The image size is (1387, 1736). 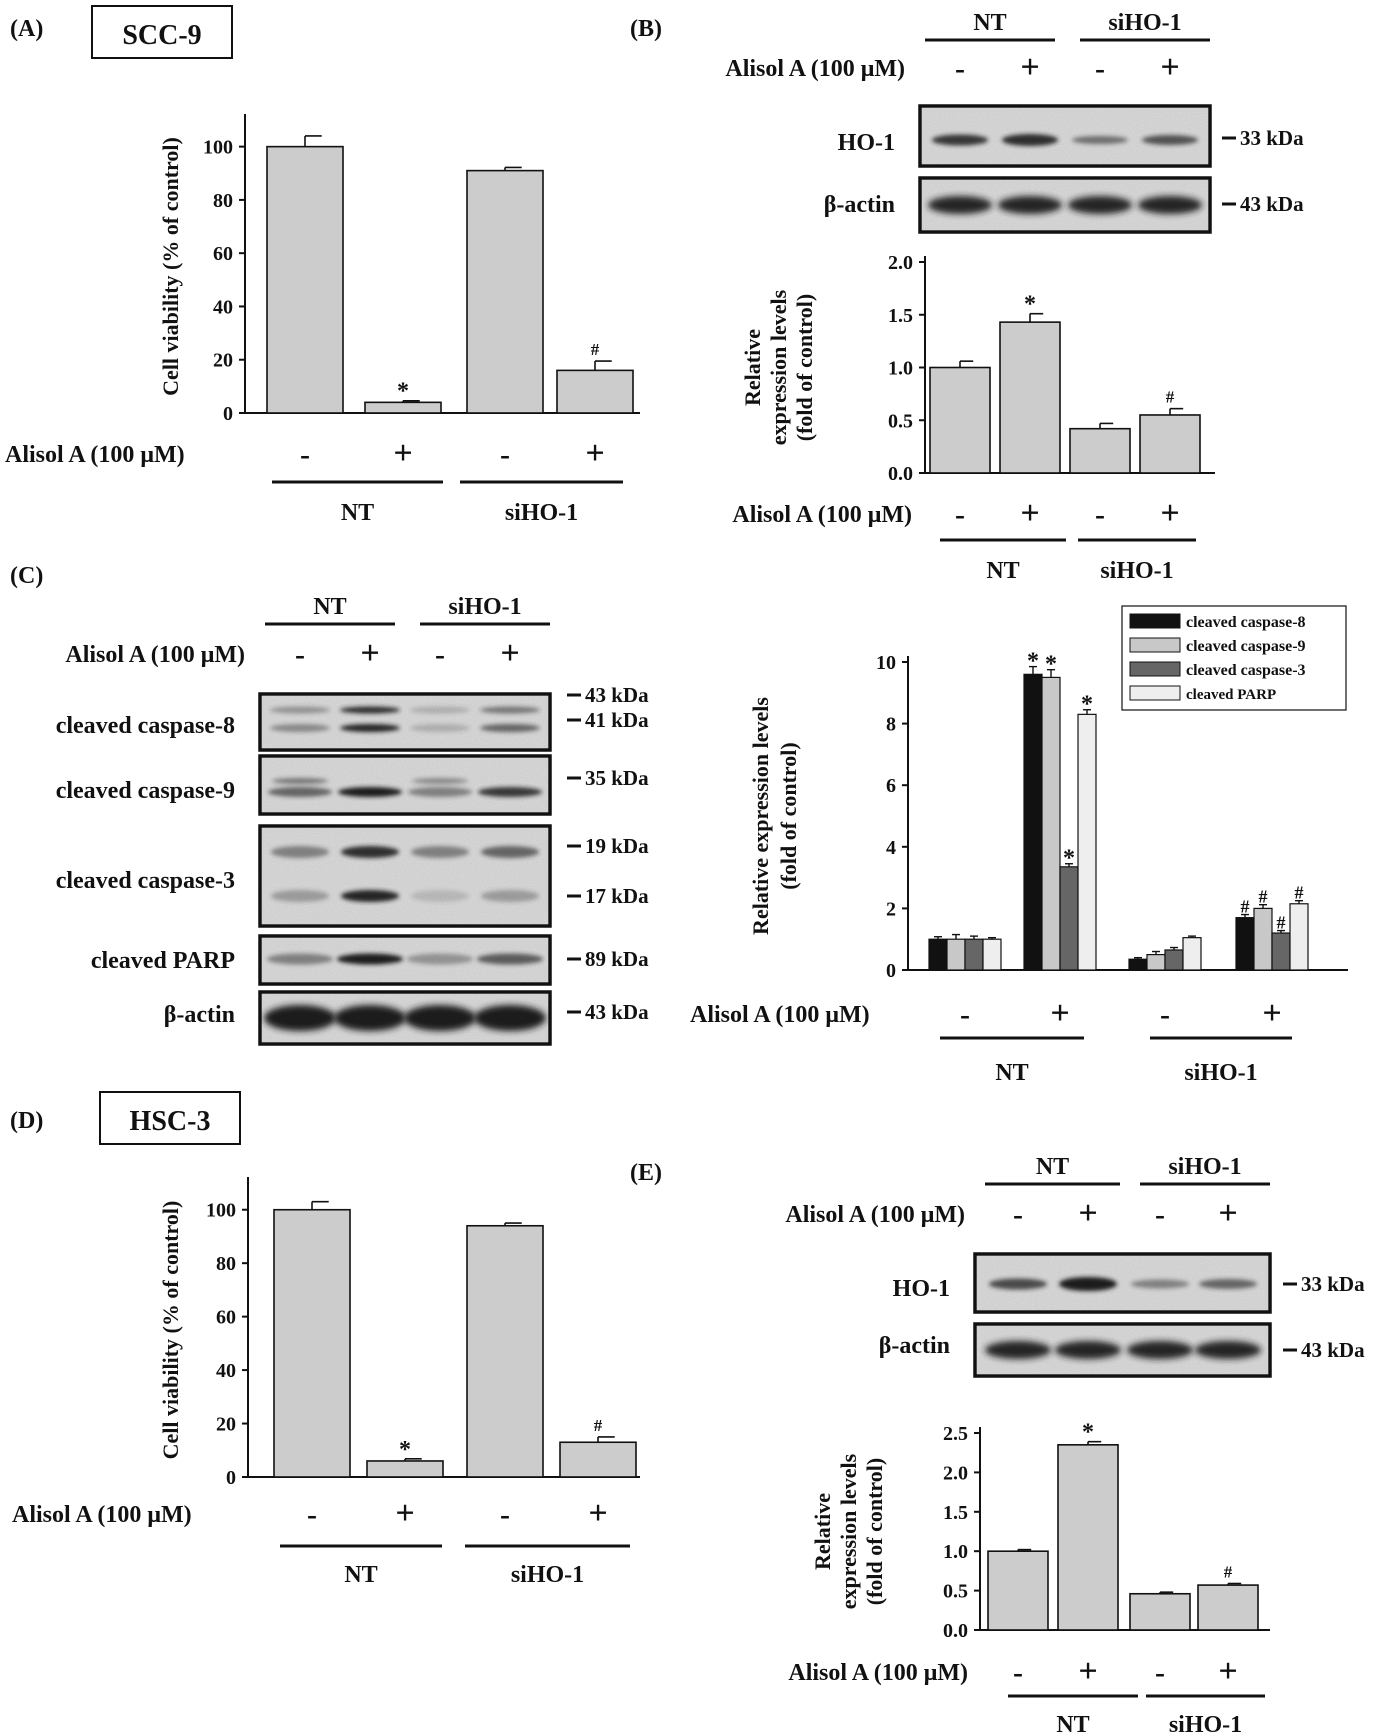 I want to click on protein-label: HO-1, so click(x=866, y=143).